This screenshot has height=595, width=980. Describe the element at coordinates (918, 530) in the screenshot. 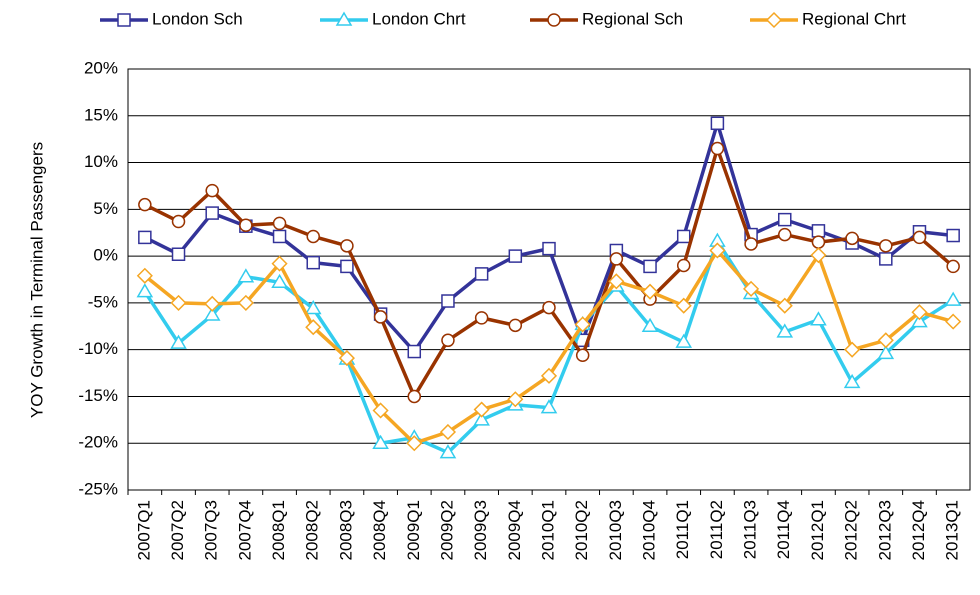

I see `x-tick-label: 2012Q4` at that location.